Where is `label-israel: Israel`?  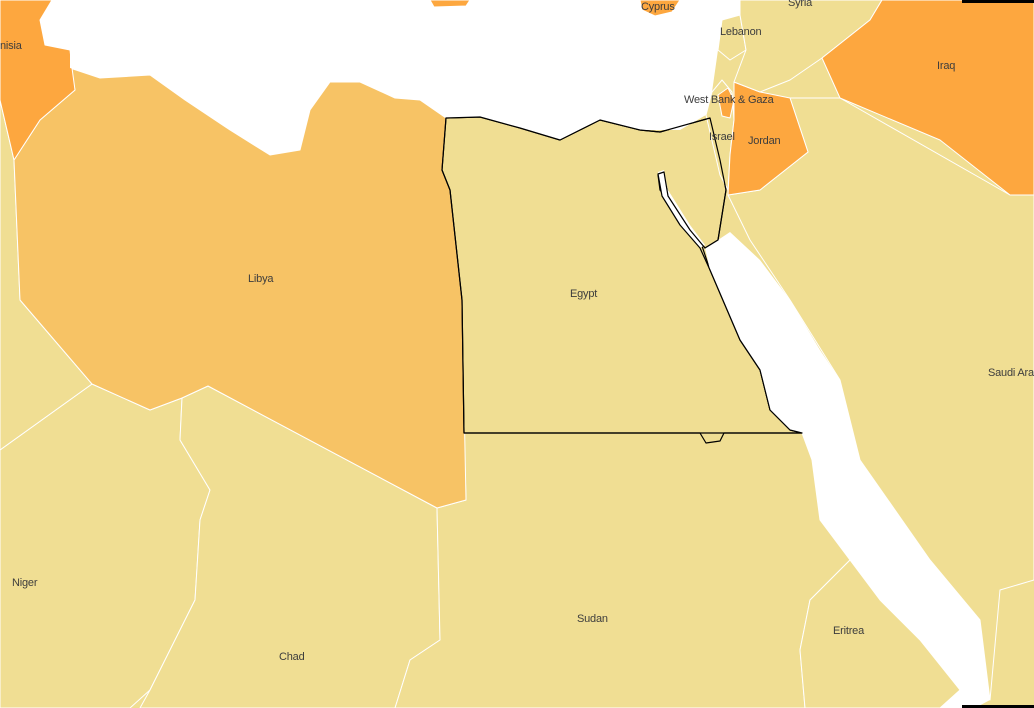
label-israel: Israel is located at coordinates (722, 137).